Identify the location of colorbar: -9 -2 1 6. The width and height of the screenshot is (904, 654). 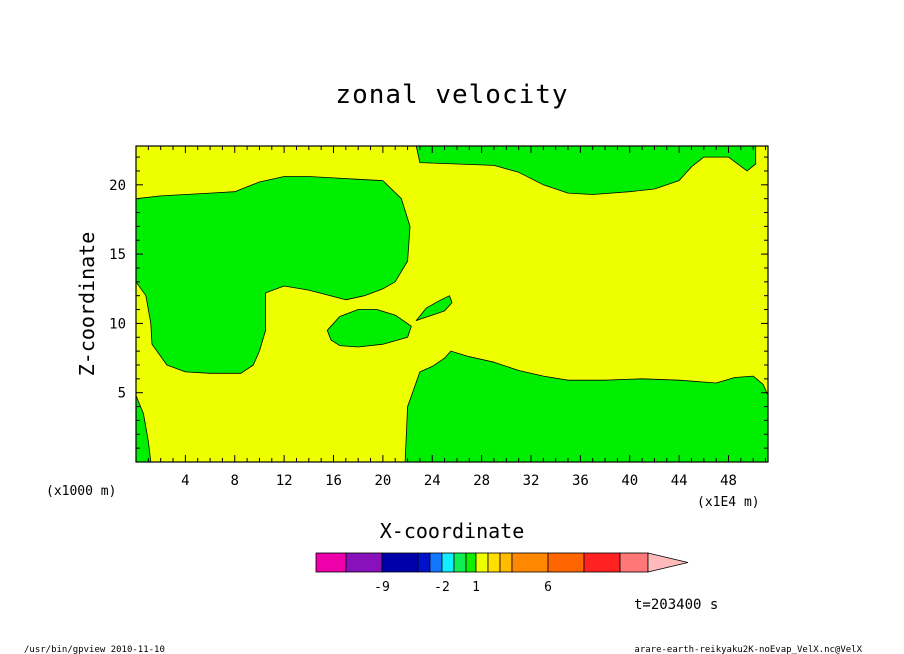
(502, 573).